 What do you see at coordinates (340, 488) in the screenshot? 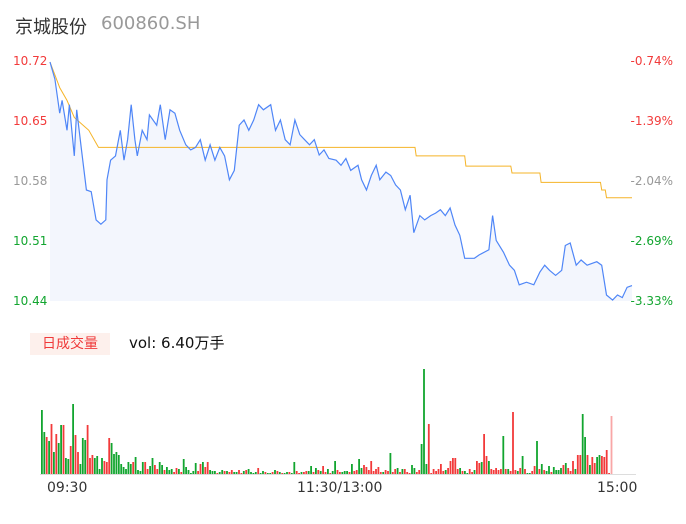
I see `time-label-midday: 11:30/13:00` at bounding box center [340, 488].